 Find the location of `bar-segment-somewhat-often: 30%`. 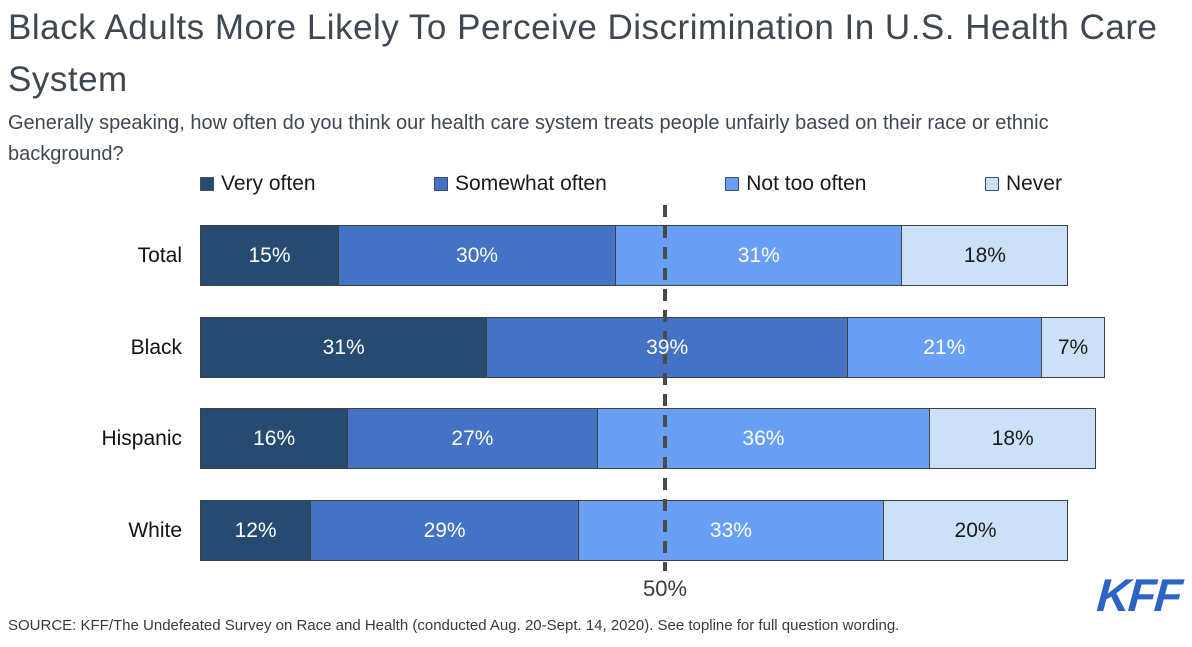

bar-segment-somewhat-often: 30% is located at coordinates (477, 255).